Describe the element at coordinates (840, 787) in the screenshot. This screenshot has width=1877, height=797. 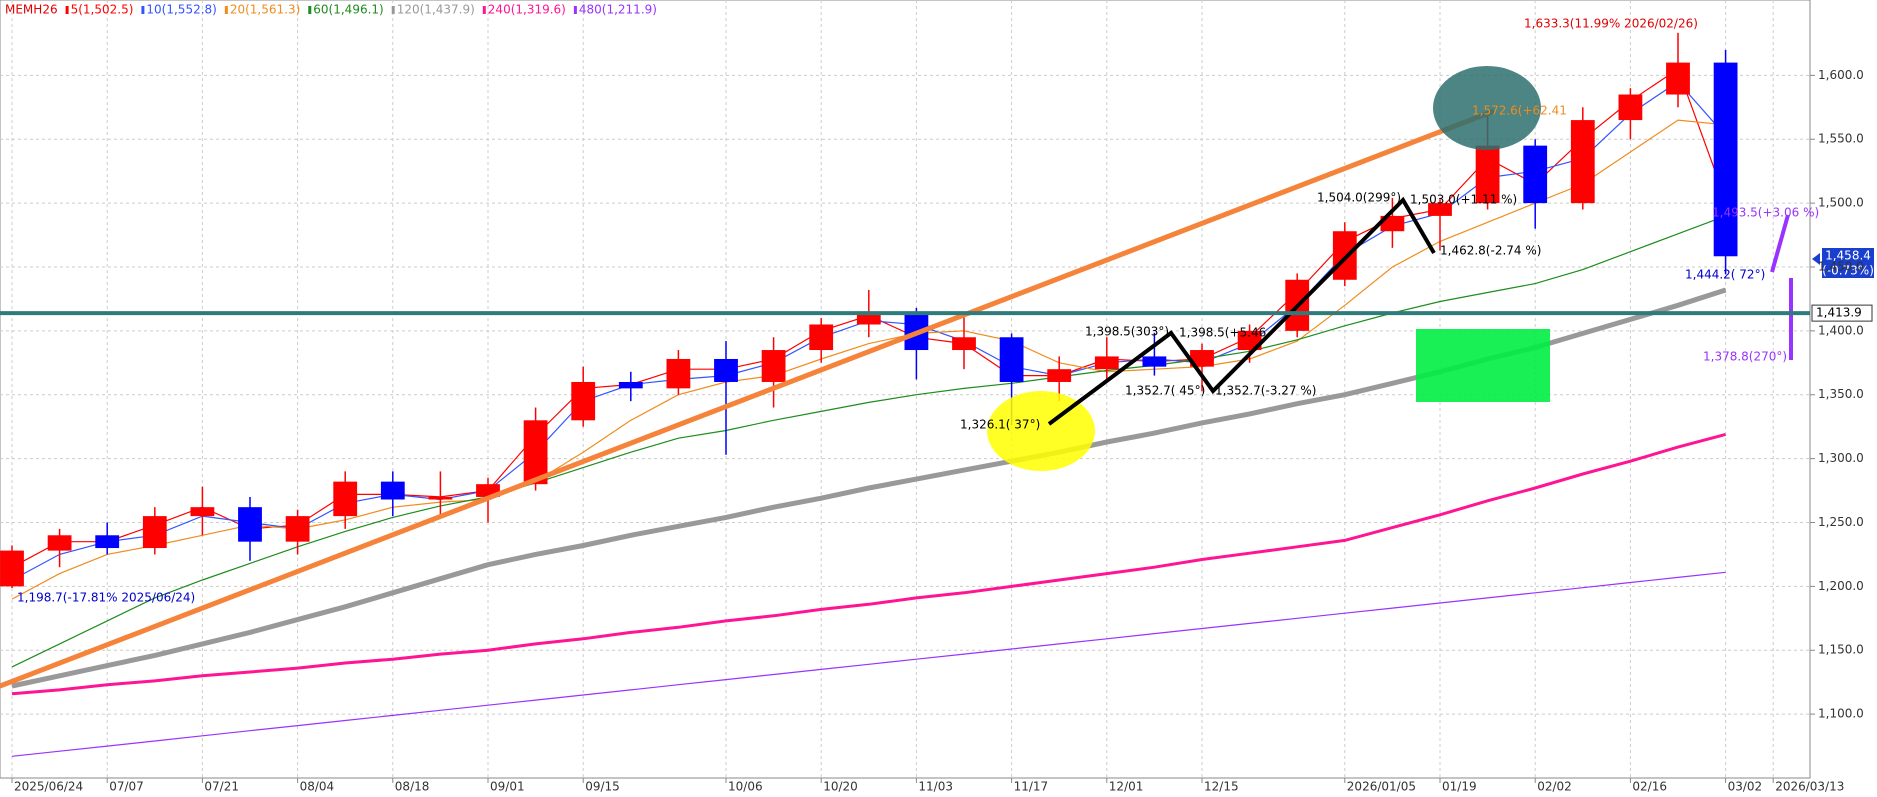
I see `x-tick-label: 10/20` at that location.